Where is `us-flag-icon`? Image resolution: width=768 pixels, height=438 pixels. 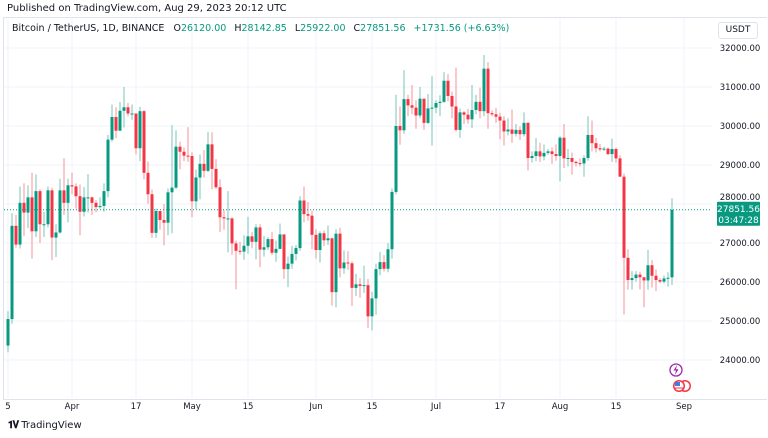
us-flag-icon is located at coordinates (682, 386).